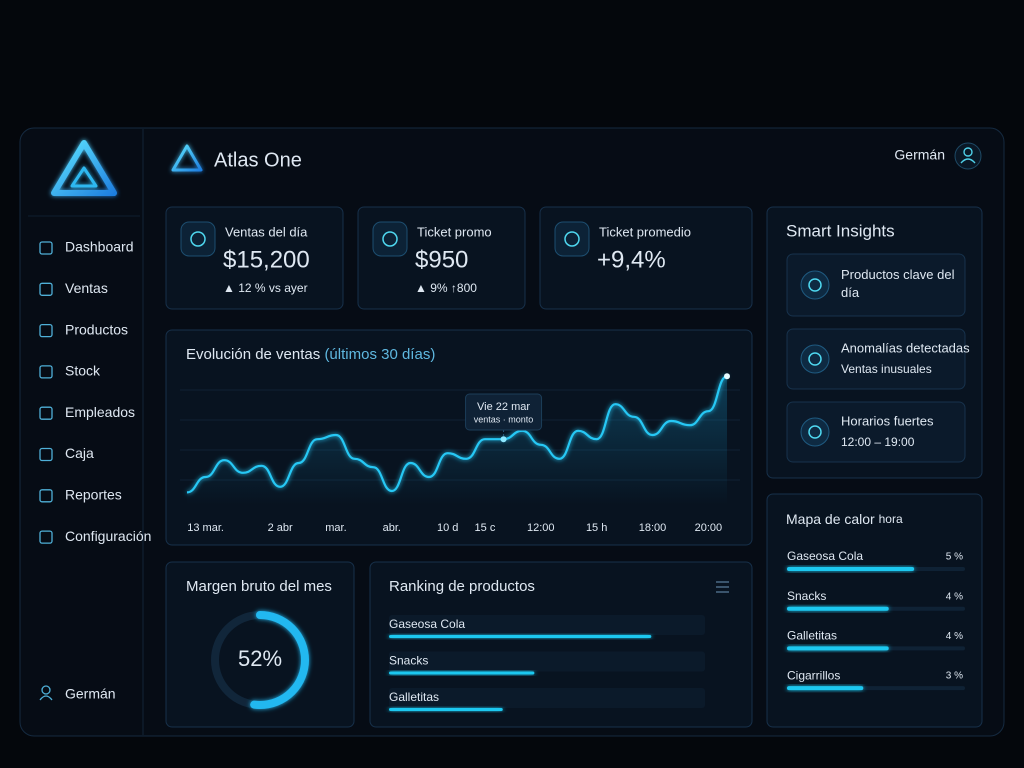  Describe the element at coordinates (79, 453) in the screenshot. I see `sidebar-label: Caja` at that location.